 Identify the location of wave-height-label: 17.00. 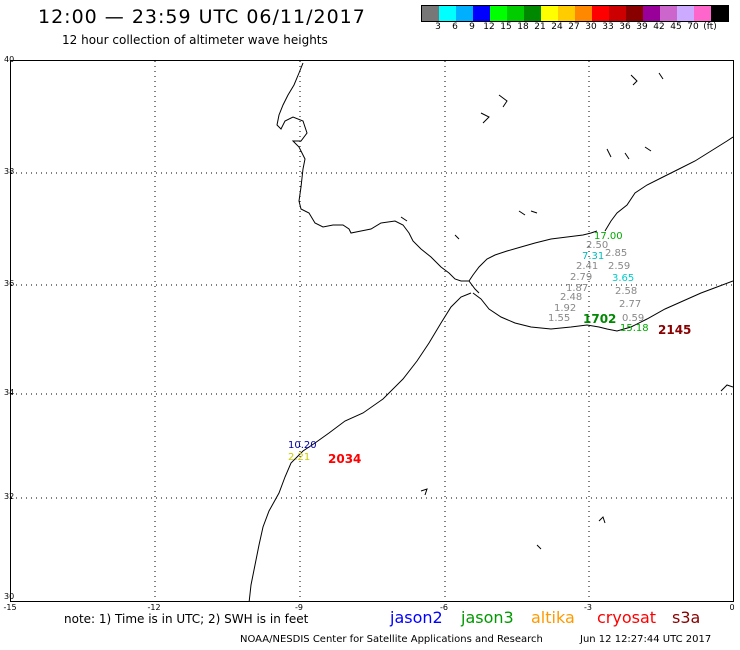
(608, 236).